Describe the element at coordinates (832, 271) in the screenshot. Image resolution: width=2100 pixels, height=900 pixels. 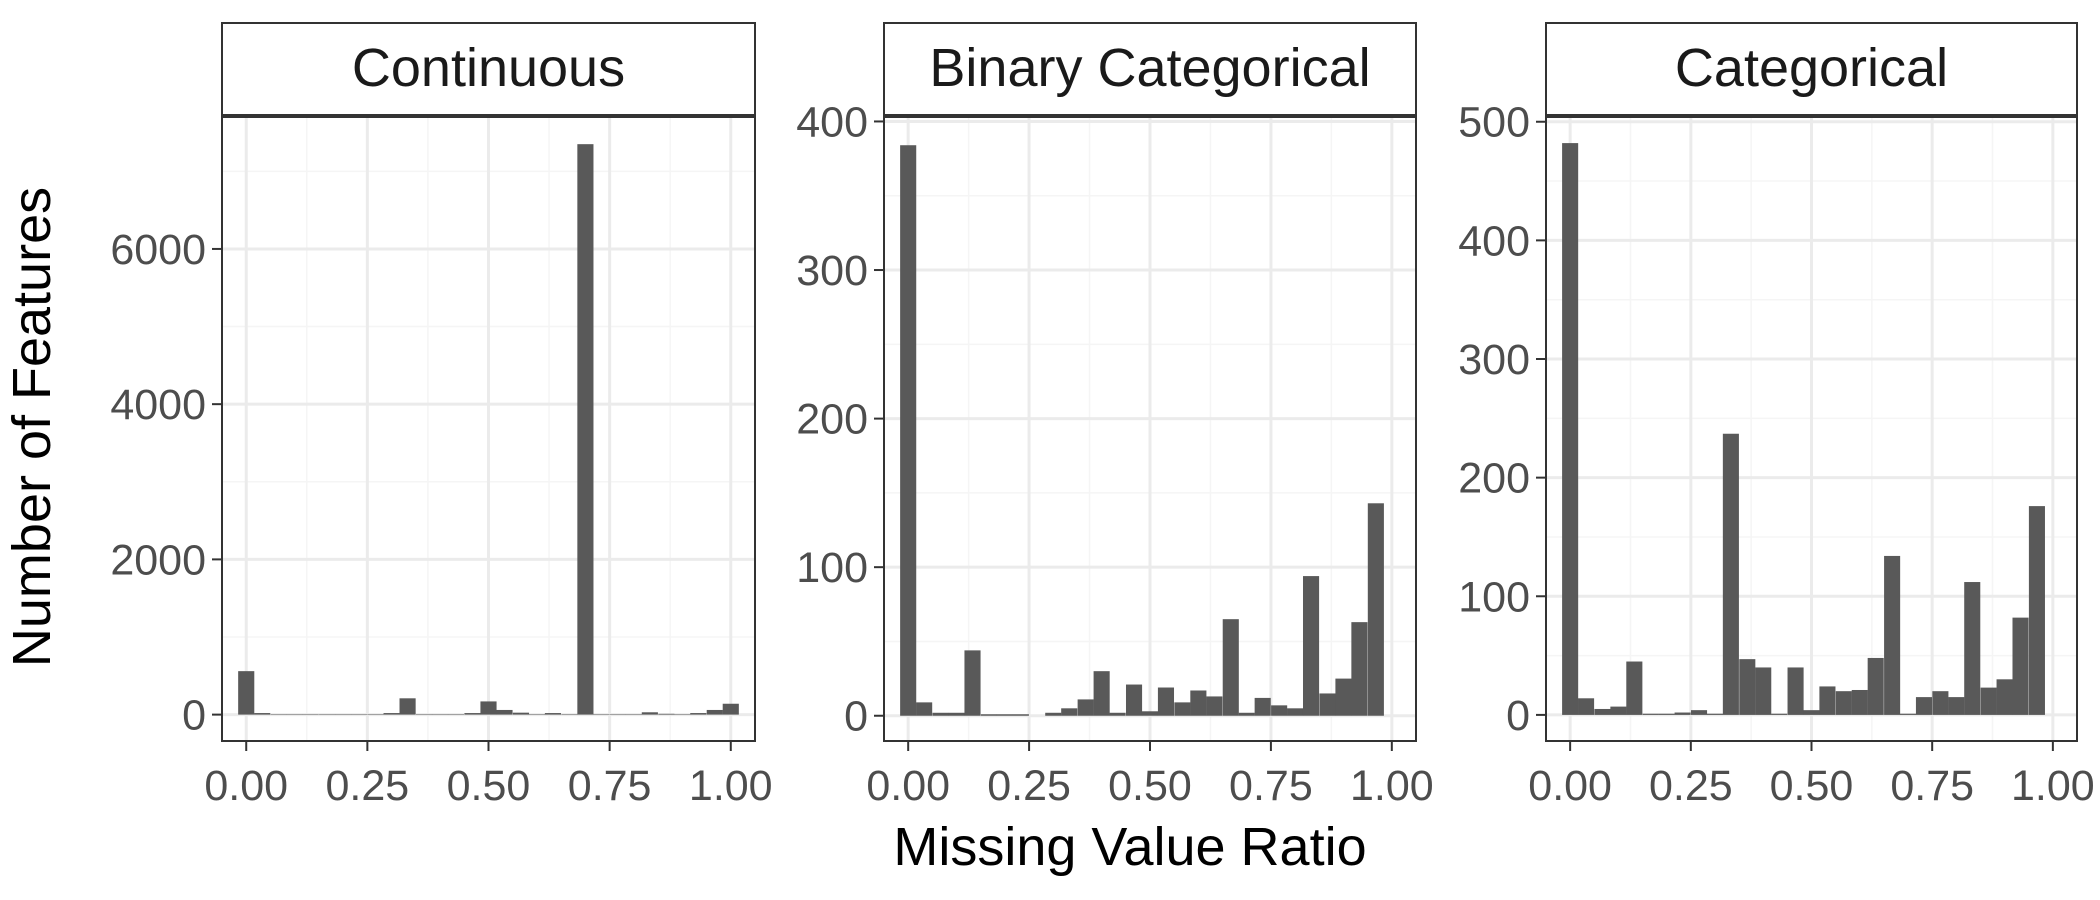
I see `y-tick-label: 300` at that location.